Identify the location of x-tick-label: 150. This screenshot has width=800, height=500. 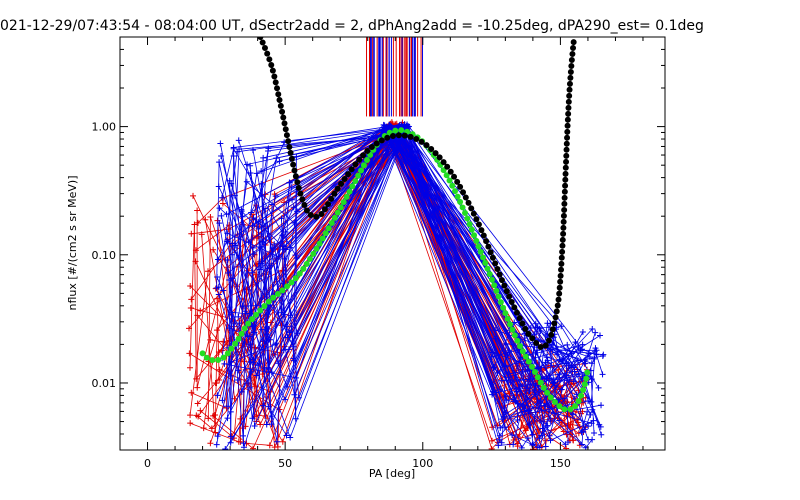
(560, 463).